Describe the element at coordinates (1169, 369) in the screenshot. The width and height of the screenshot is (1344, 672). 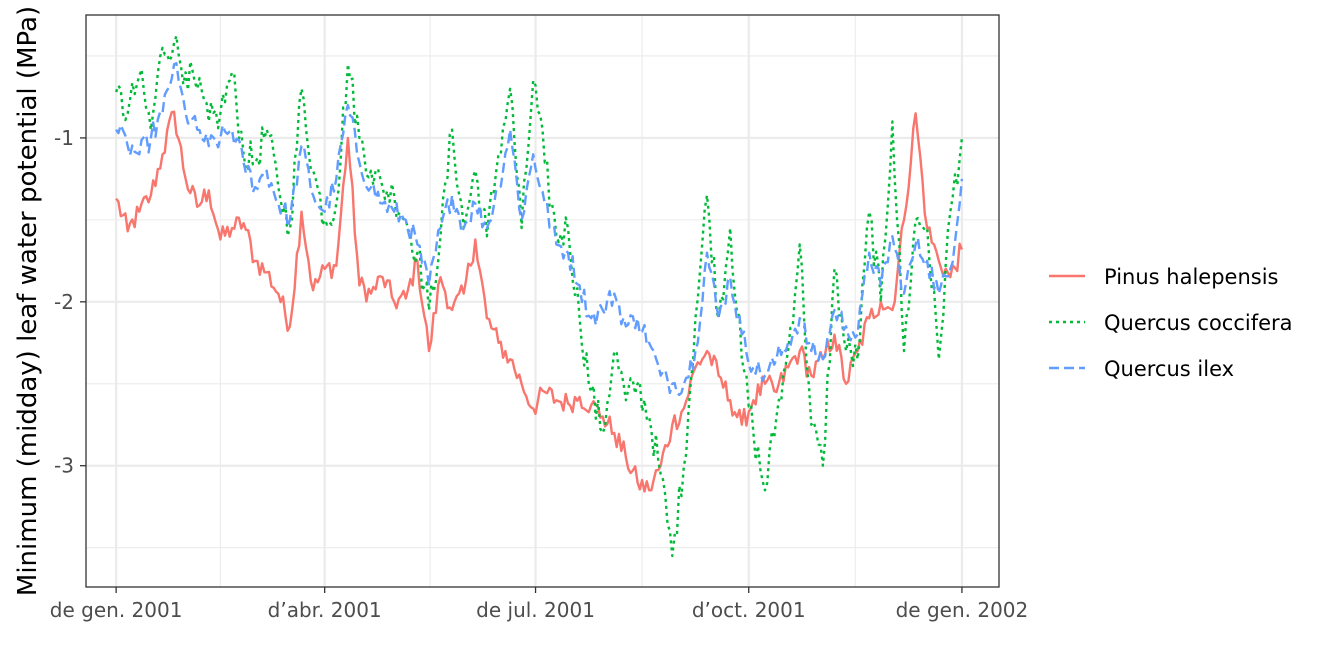
I see `legend-label: Quercus ilex` at that location.